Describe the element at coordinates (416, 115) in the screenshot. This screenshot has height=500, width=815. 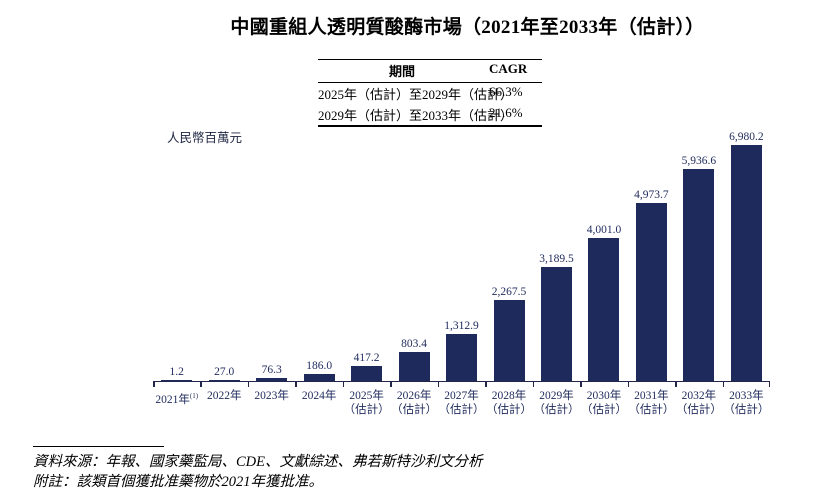
I see `period-cell: 2029年（估計）至2033年（估計）` at that location.